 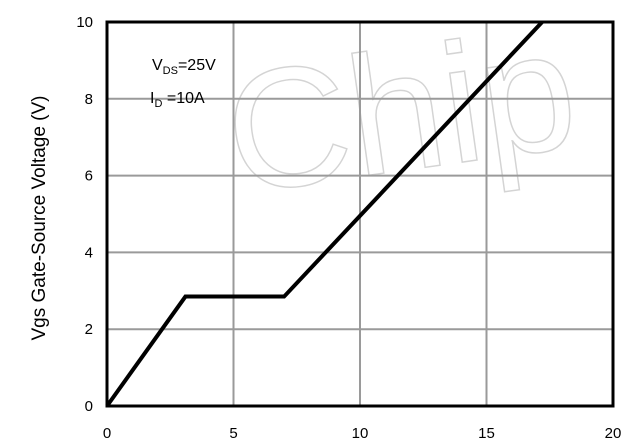 I want to click on x-tick-labels: 0 5 10 15 20, so click(x=362, y=433).